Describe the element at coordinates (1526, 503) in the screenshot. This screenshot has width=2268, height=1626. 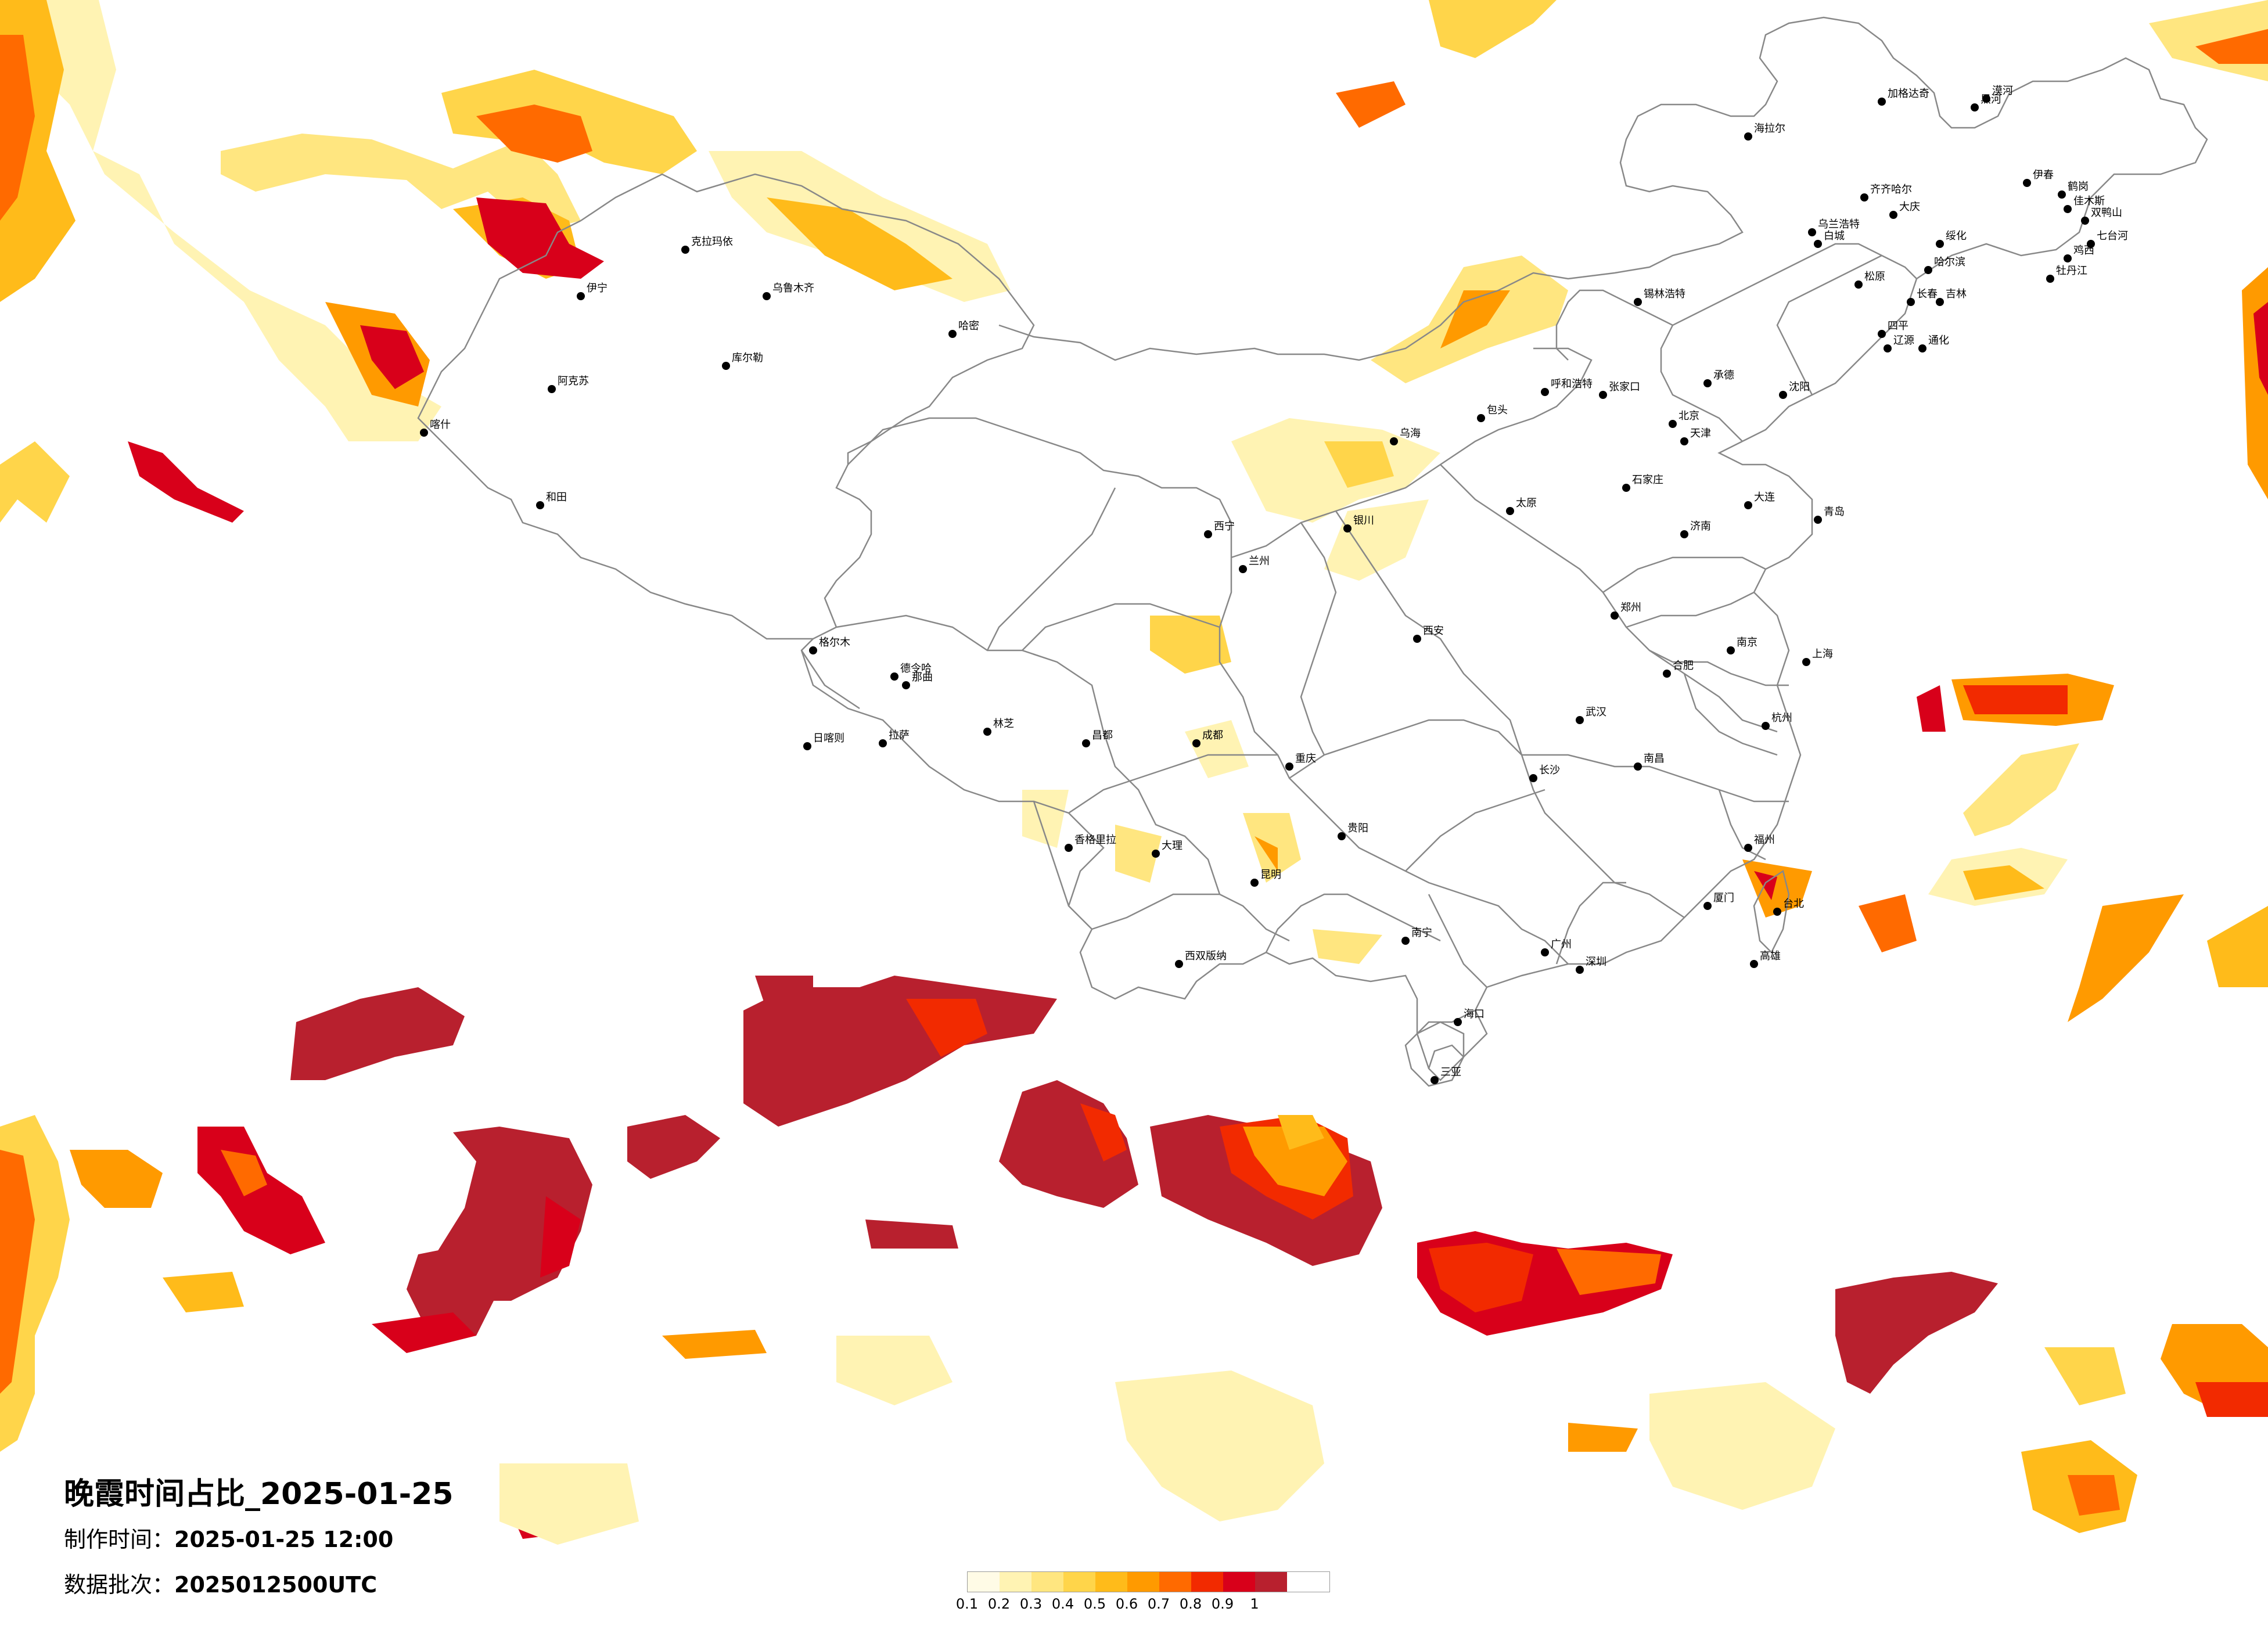
I see `city-label: 太原` at that location.